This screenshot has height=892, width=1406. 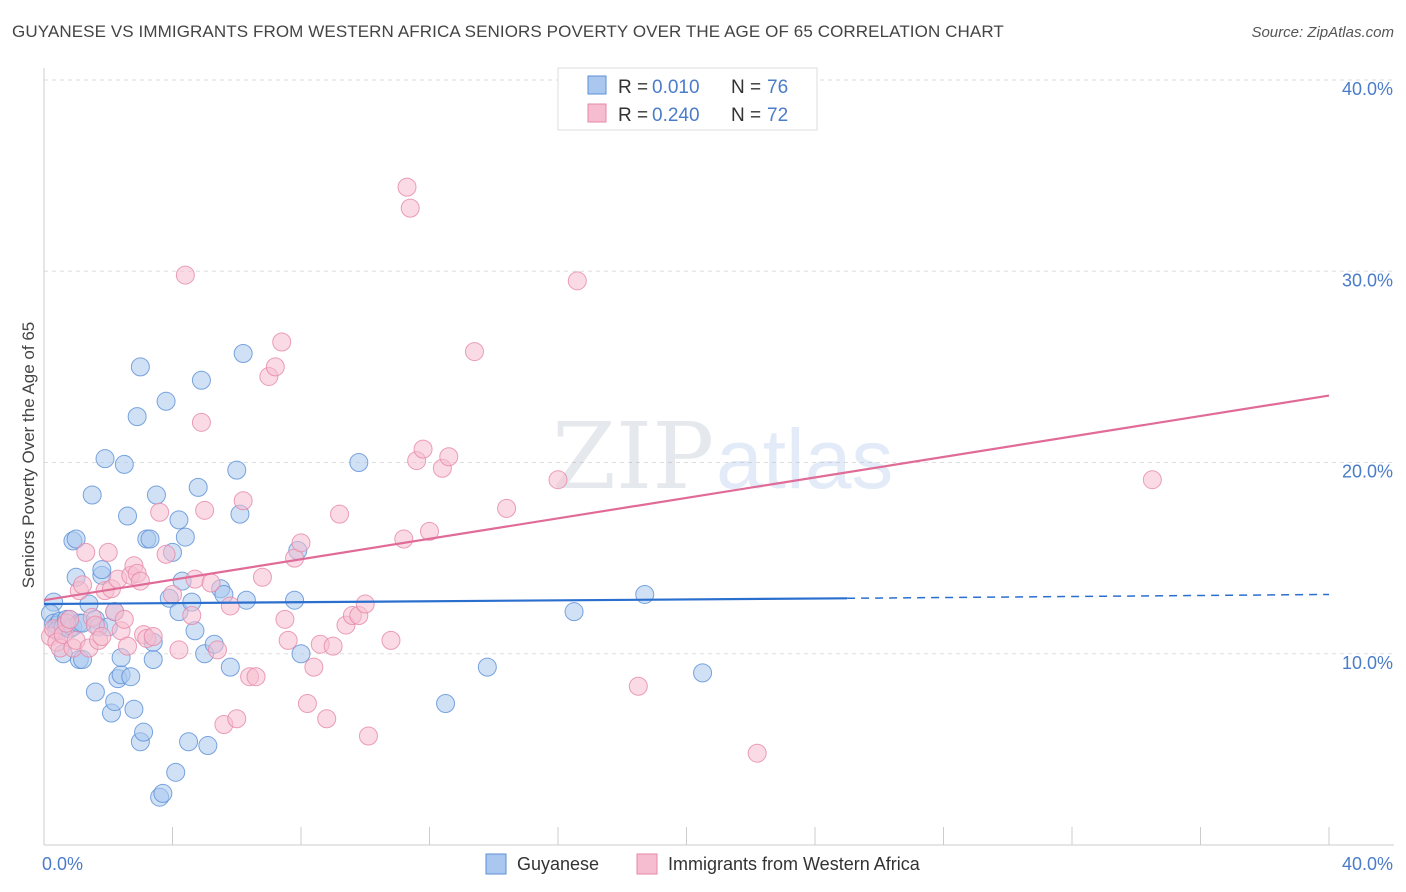 I want to click on y-tick-label-1: 20.0%, so click(x=1367, y=472).